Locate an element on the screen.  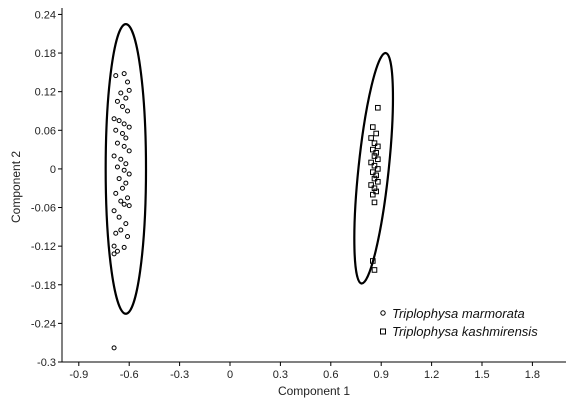
y-tick-label: -0.18 is located at coordinates (43, 286).